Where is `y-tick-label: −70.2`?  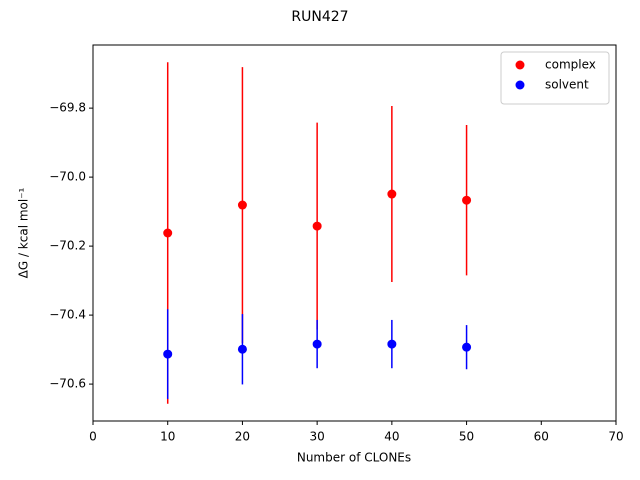
y-tick-label: −70.2 is located at coordinates (67, 246).